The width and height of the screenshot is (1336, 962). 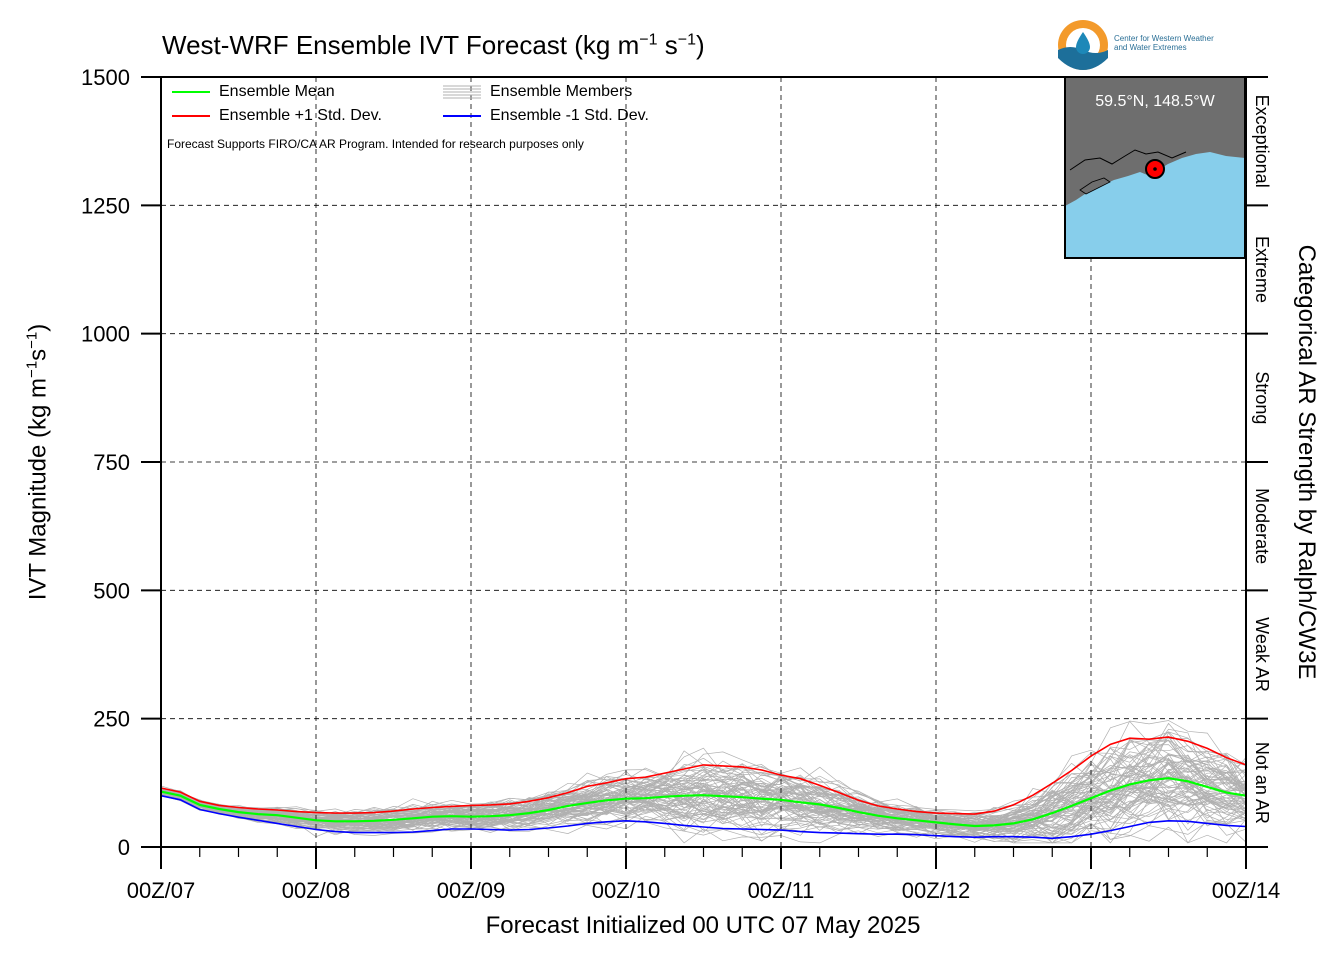 I want to click on y-axis-ticks: 0 250 500 750 1000 1250 1500, so click(x=121, y=462).